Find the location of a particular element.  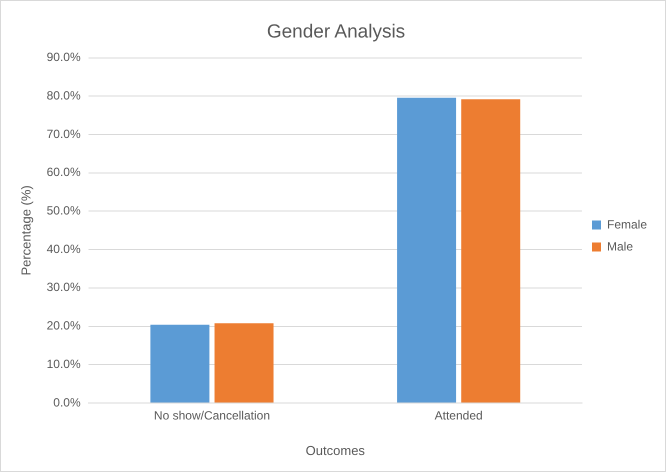

x-tick-label: Attended is located at coordinates (458, 415).